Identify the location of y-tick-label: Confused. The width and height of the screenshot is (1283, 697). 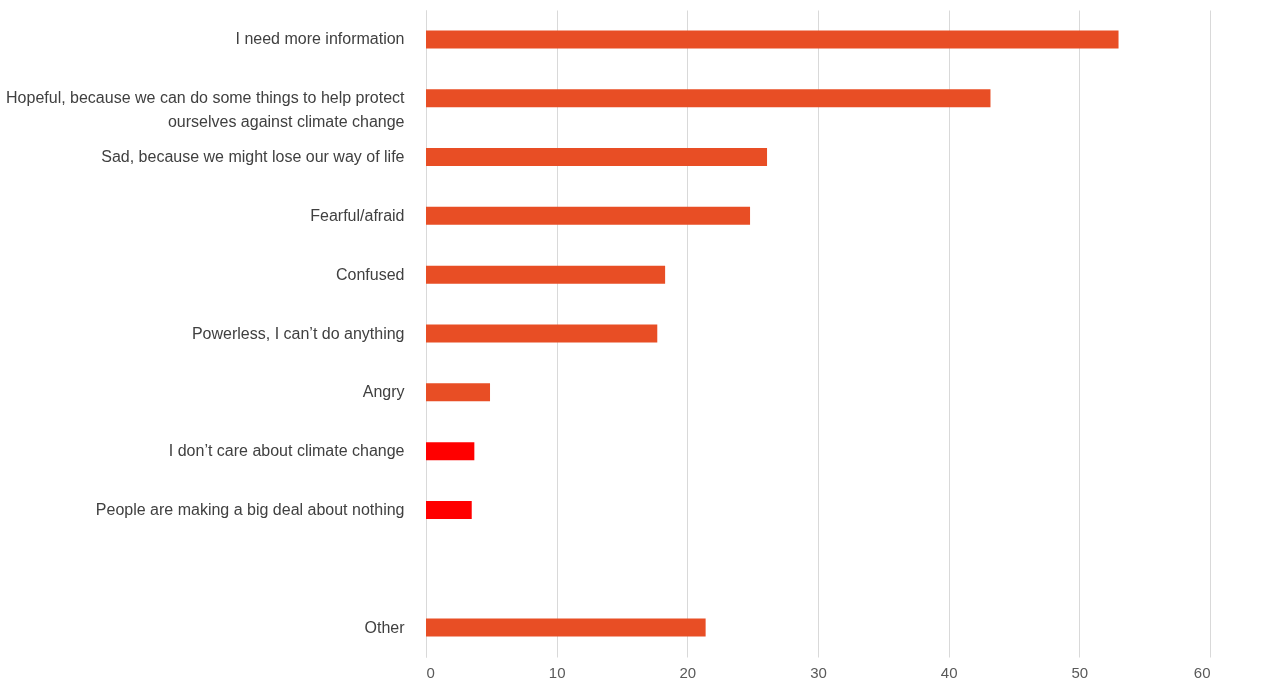
(370, 274).